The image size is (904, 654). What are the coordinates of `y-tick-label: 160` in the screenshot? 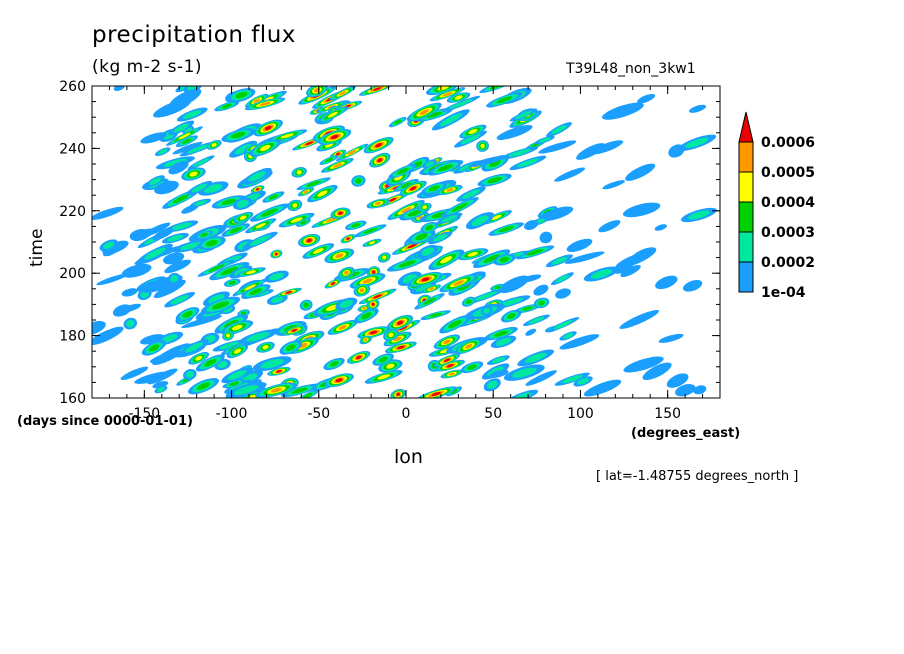 It's located at (72, 399).